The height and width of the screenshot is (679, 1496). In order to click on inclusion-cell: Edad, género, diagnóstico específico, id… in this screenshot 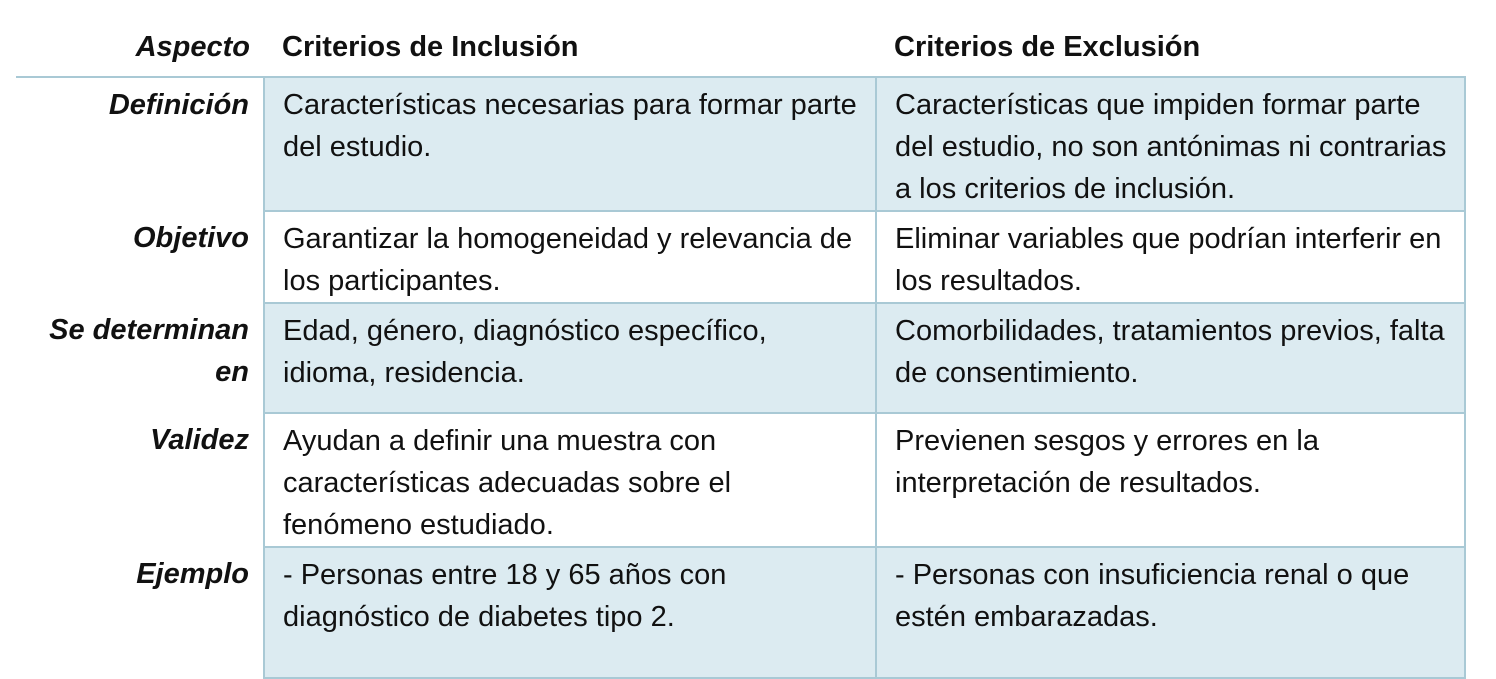, I will do `click(570, 358)`.